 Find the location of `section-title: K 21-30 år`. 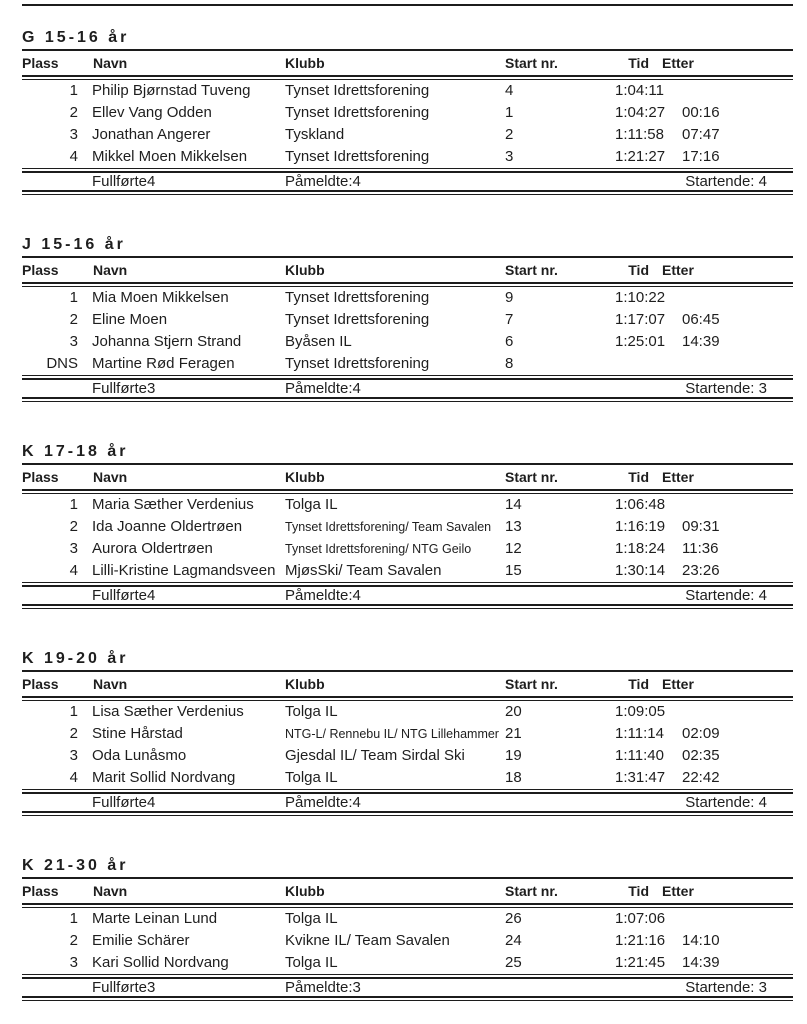

section-title: K 21-30 år is located at coordinates (75, 865).